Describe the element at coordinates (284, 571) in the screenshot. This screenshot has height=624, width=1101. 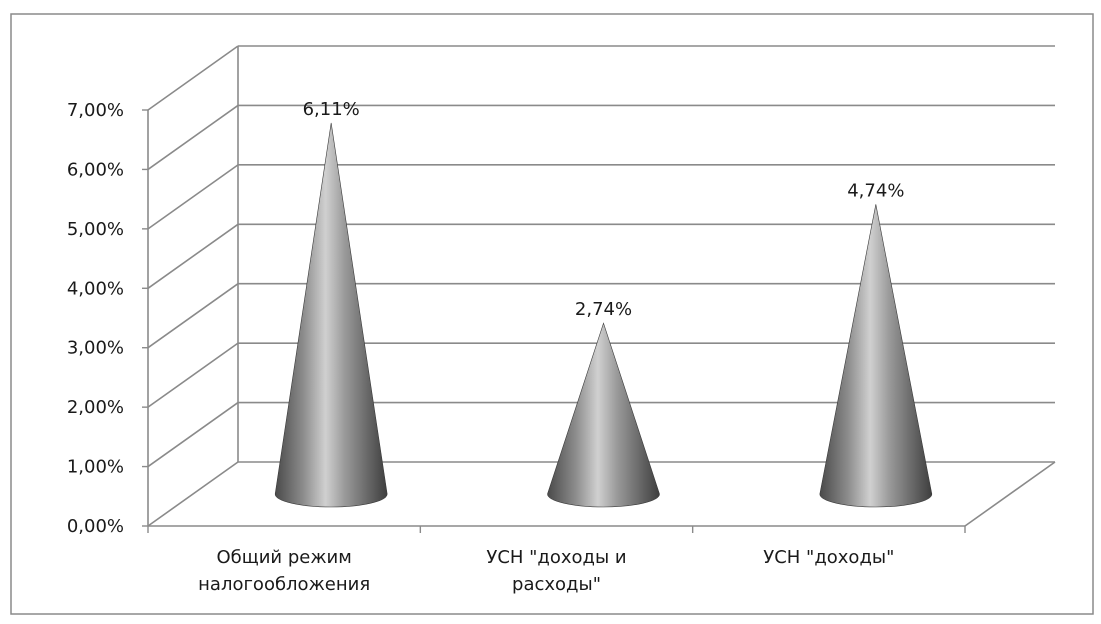
I see `x-tick-label: Общий режим налогообложения` at that location.